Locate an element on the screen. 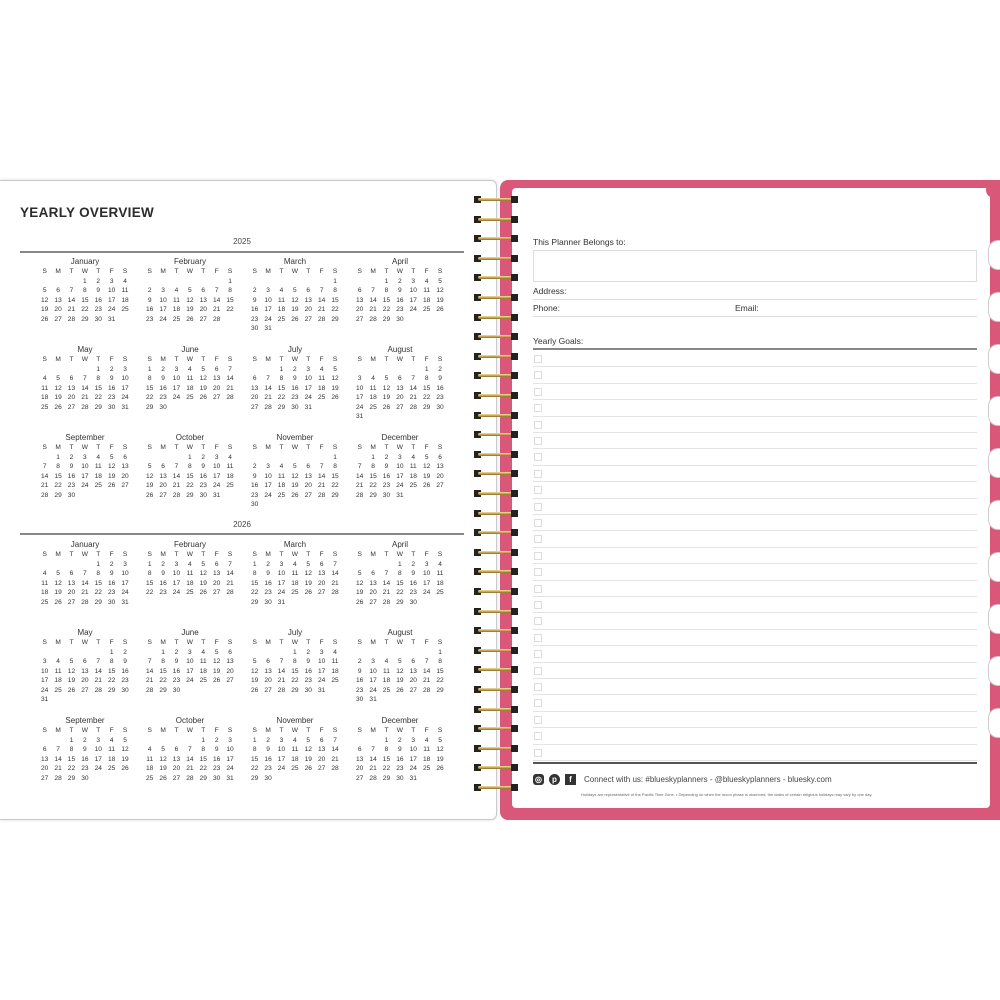  day-cell: 23 is located at coordinates (413, 593).